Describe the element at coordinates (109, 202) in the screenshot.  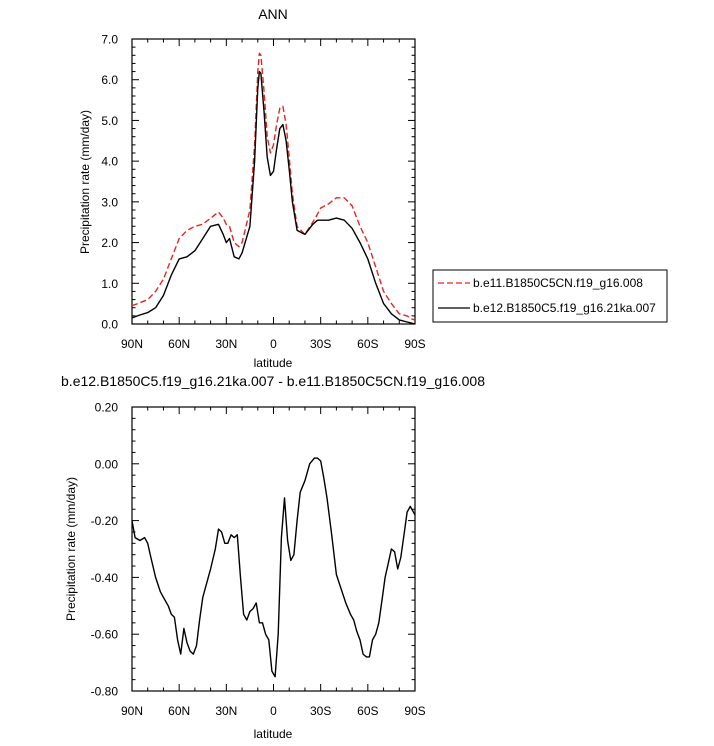
I see `top-y-tick-label: 3.0` at that location.